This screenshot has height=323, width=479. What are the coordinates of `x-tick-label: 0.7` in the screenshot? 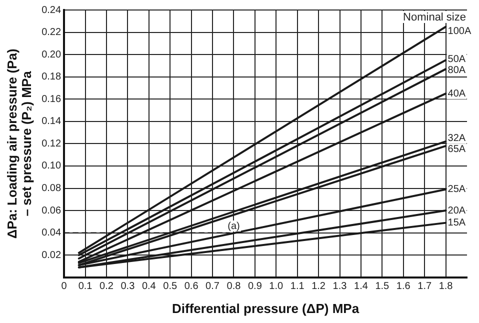 It's located at (213, 286).